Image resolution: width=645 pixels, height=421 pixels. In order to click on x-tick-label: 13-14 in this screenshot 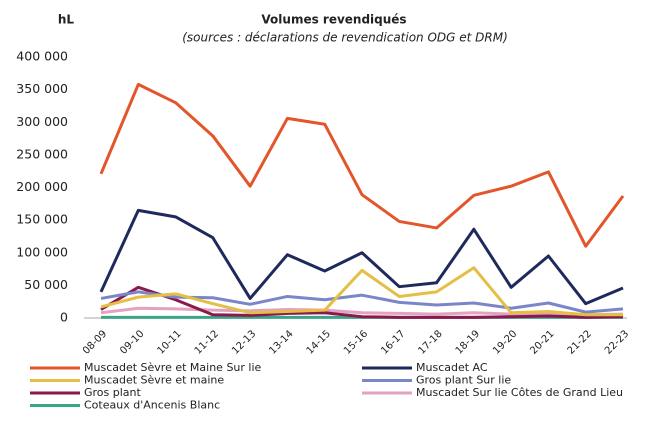, I will do `click(281, 342)`.